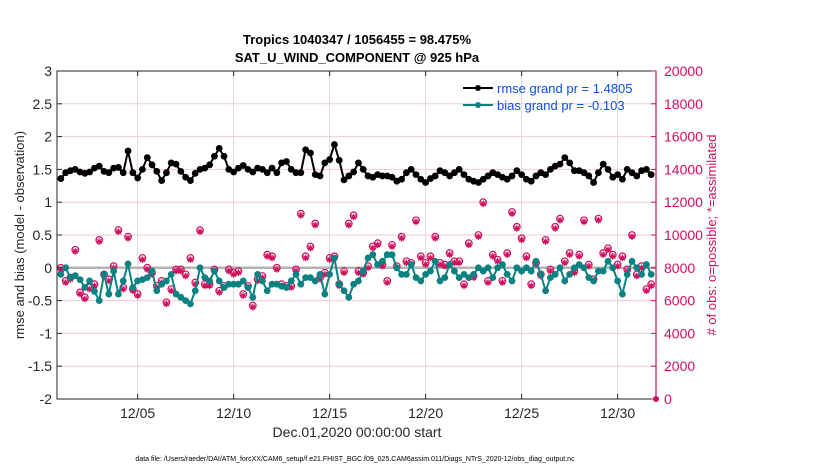 The image size is (830, 470). I want to click on legend-bias-marker, so click(478, 105).